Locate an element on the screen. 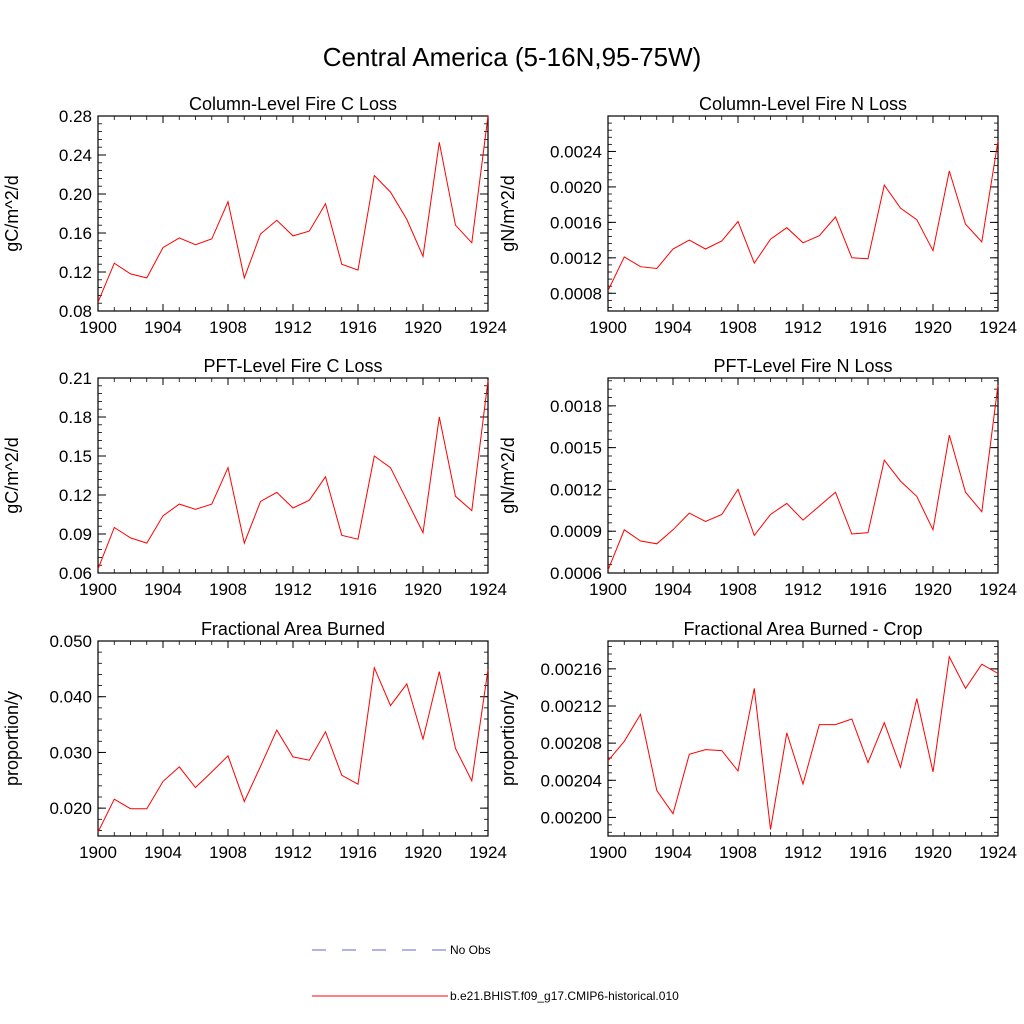  y-tick-label: 0.09 is located at coordinates (75, 534).